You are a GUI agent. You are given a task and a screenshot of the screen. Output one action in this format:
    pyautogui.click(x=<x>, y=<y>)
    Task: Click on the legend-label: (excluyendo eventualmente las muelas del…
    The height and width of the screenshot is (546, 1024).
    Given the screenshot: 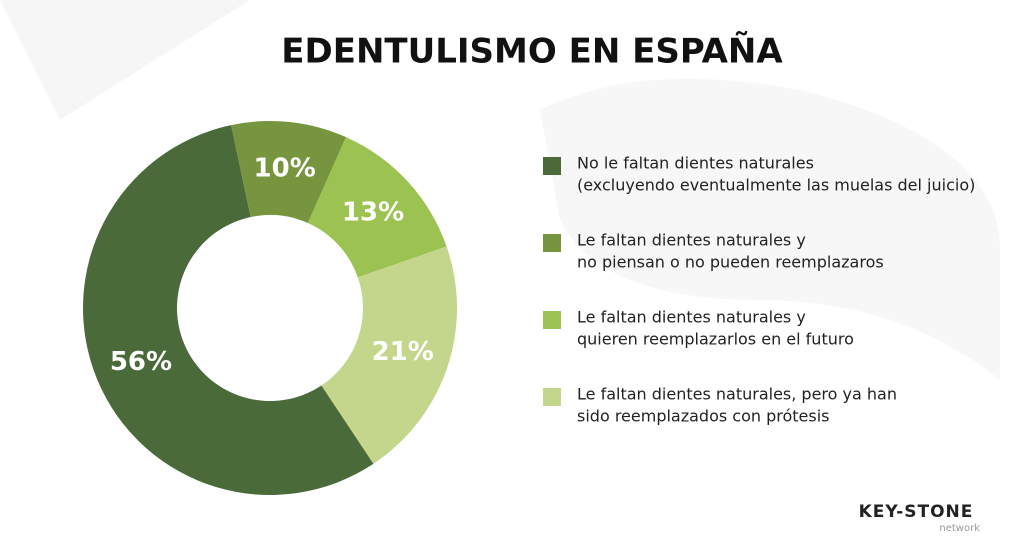 What is the action you would take?
    pyautogui.click(x=776, y=185)
    